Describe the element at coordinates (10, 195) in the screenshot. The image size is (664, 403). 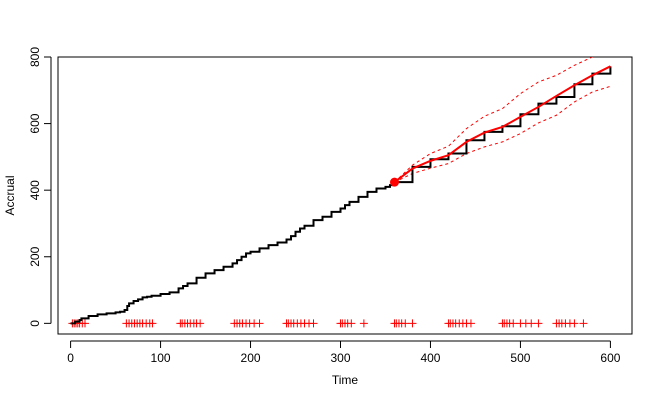
I see `y-axis-title: Accrual` at that location.